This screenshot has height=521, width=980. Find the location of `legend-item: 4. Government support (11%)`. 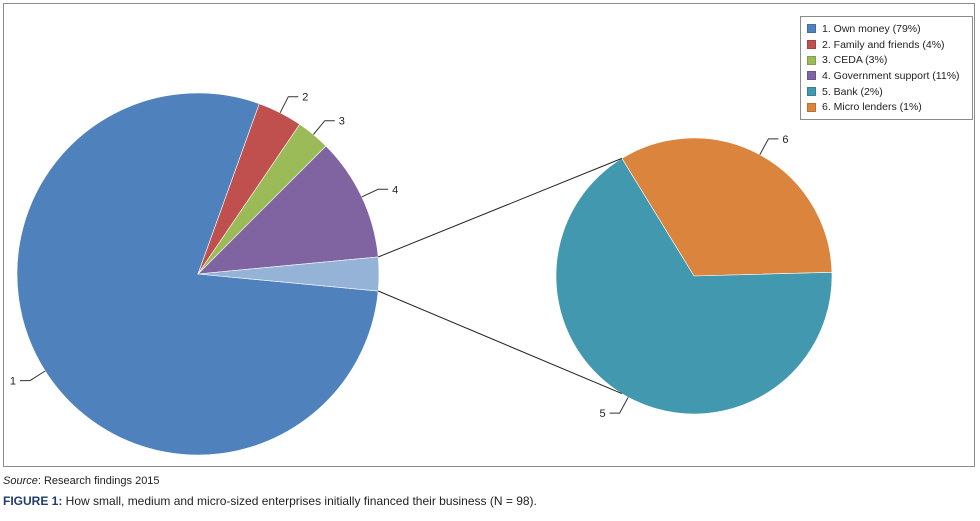

legend-item: 4. Government support (11%) is located at coordinates (889, 76).